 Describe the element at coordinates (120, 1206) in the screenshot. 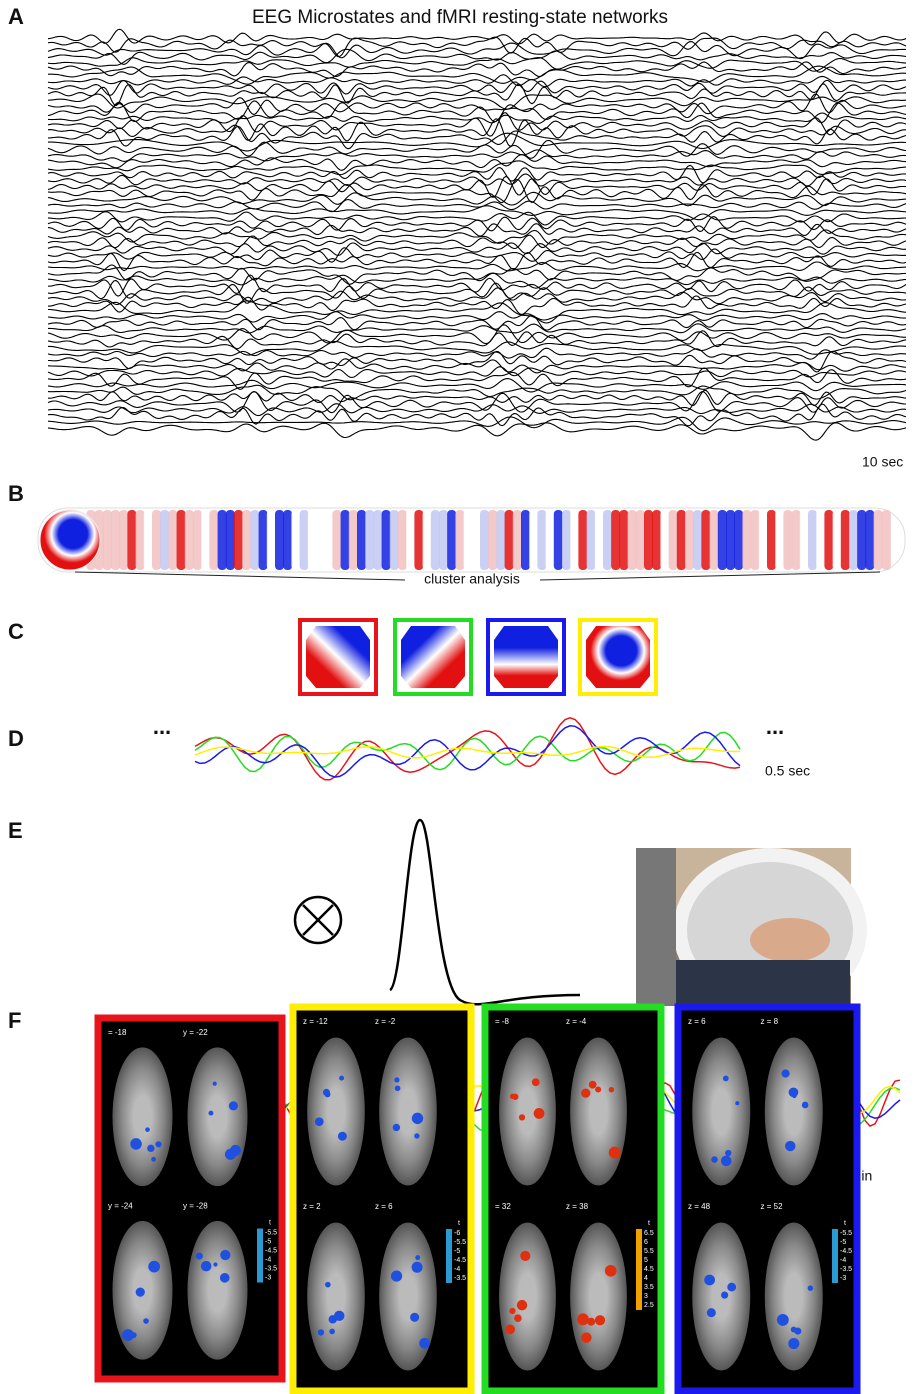

I see `slice-label: y = -24` at that location.